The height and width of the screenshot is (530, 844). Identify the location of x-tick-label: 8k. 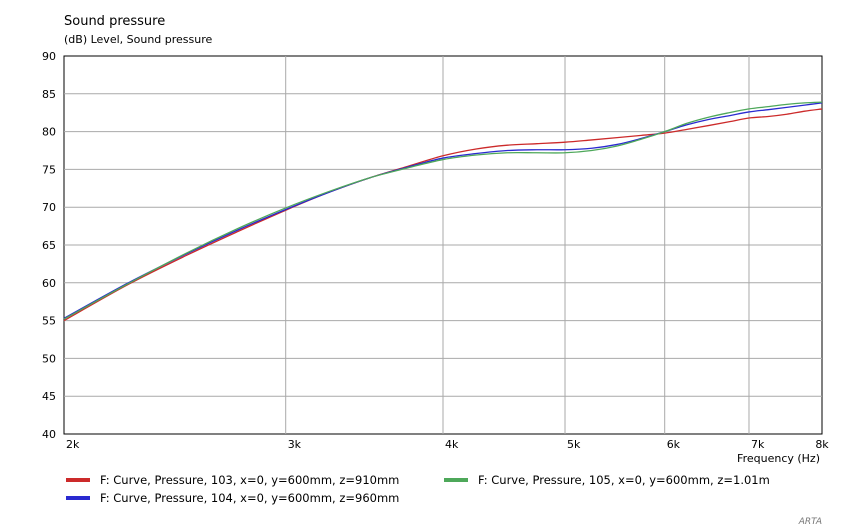
(822, 444).